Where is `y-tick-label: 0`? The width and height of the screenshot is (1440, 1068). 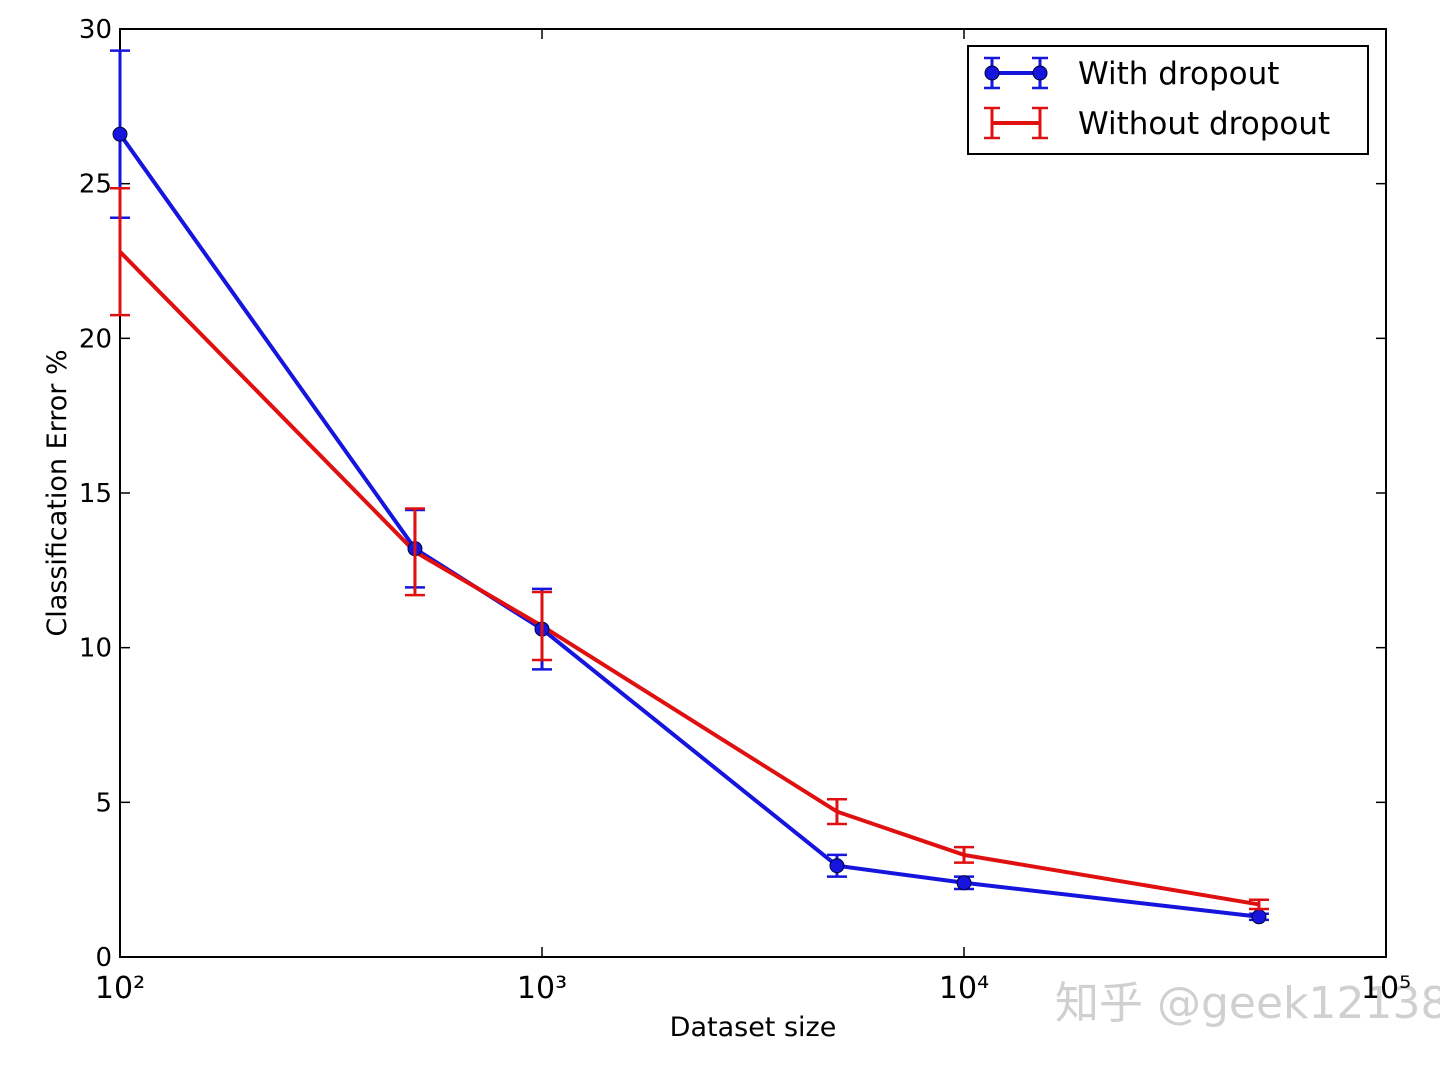
y-tick-label: 0 is located at coordinates (103, 958).